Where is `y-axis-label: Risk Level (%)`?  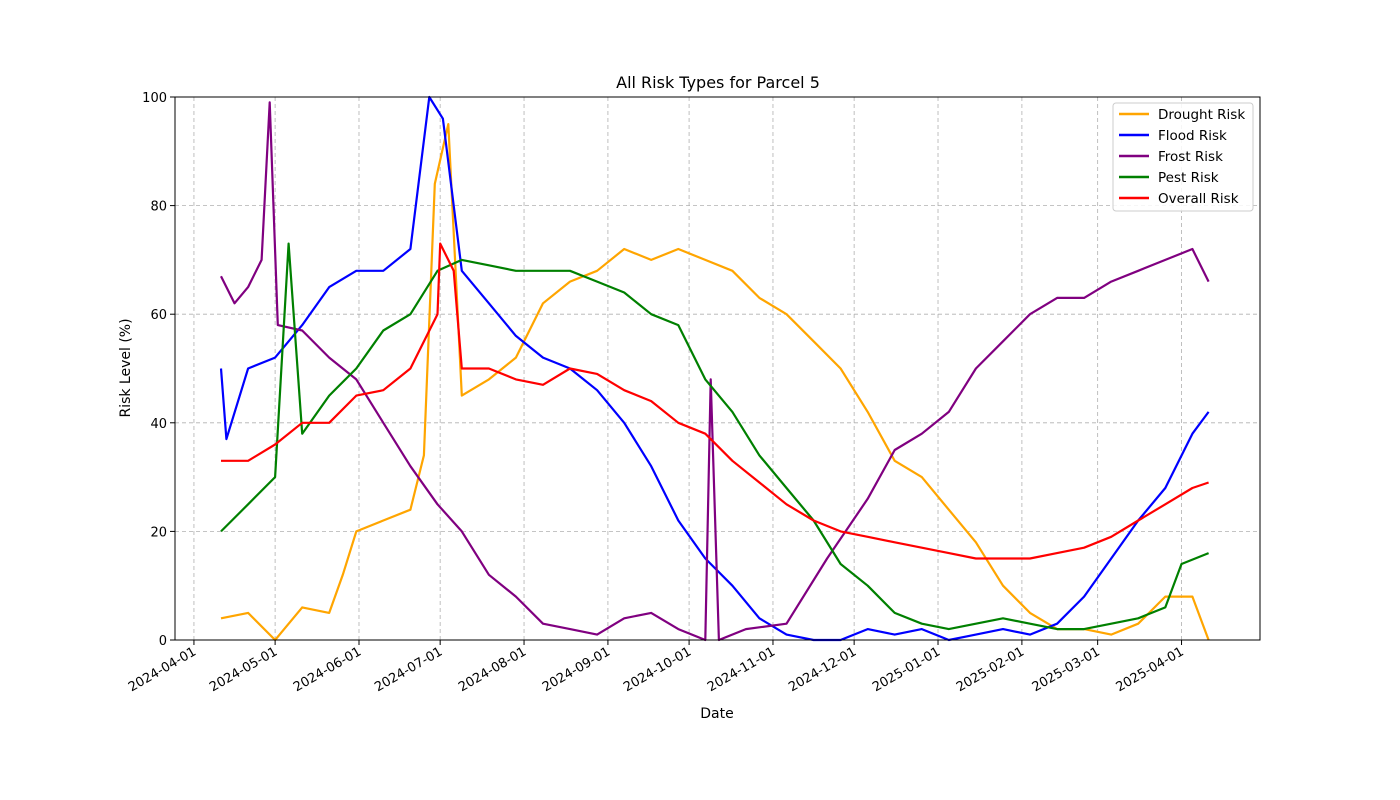 y-axis-label: Risk Level (%) is located at coordinates (126, 367).